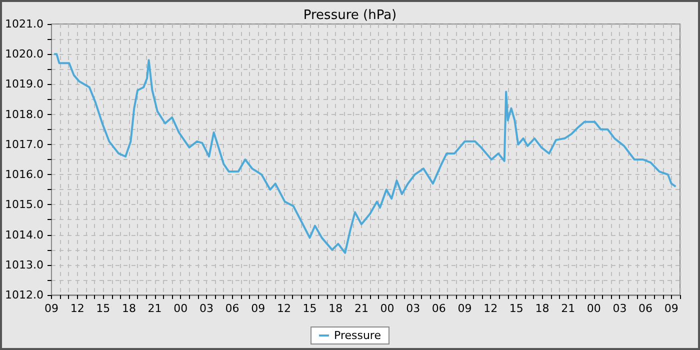 The height and width of the screenshot is (350, 700). I want to click on y-tick-label: 1018.0, so click(24, 114).